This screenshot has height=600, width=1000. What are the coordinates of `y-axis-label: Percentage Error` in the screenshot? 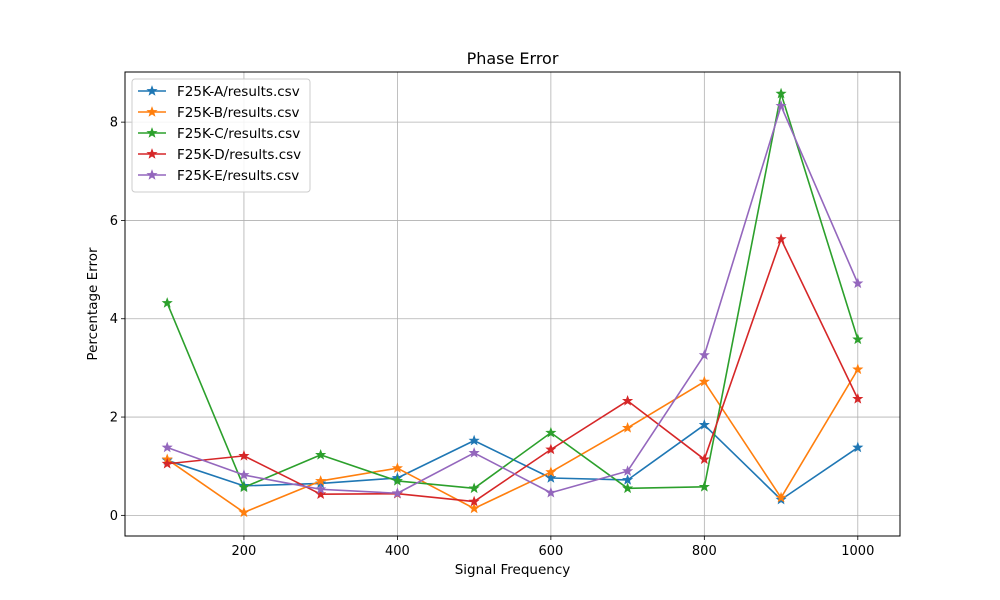 It's located at (93, 304).